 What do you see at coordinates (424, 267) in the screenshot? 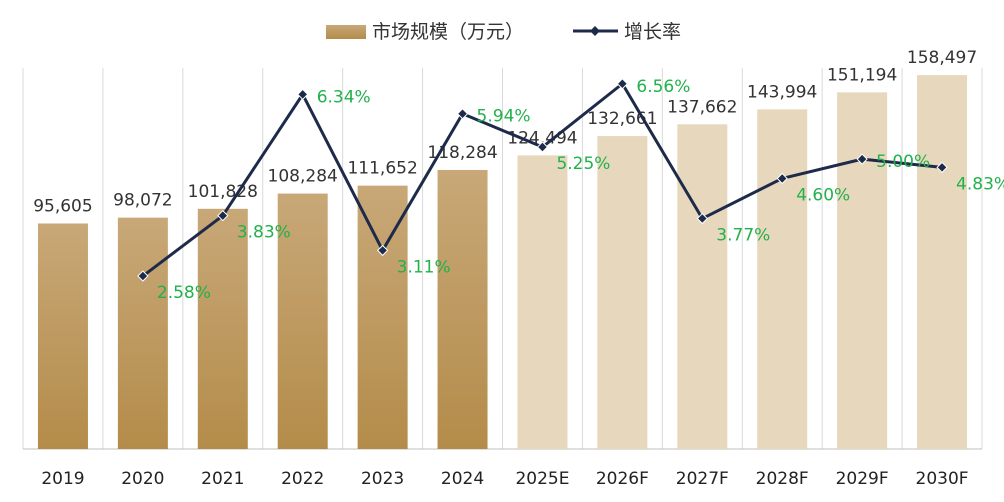
I see `growth-rate-label: 3.11%` at bounding box center [424, 267].